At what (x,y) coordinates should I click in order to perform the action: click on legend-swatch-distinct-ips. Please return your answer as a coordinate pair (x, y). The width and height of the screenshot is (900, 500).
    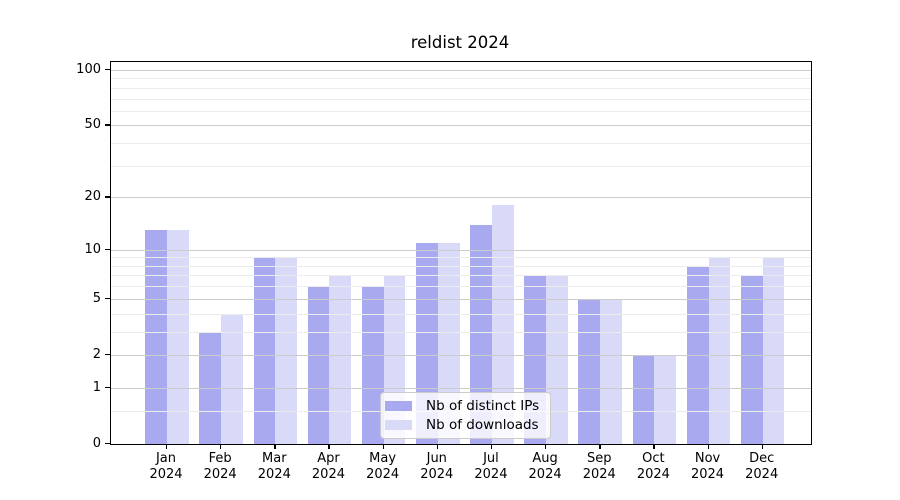
    Looking at the image, I should click on (398, 406).